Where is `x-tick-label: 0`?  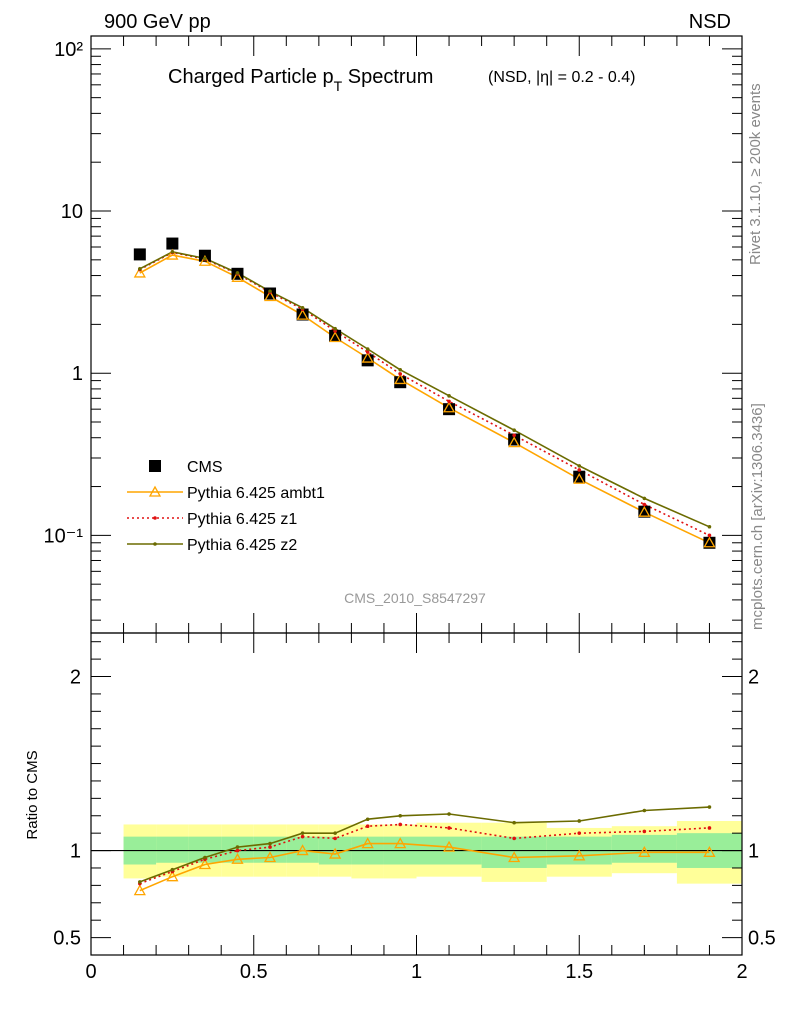
x-tick-label: 0 is located at coordinates (90, 972).